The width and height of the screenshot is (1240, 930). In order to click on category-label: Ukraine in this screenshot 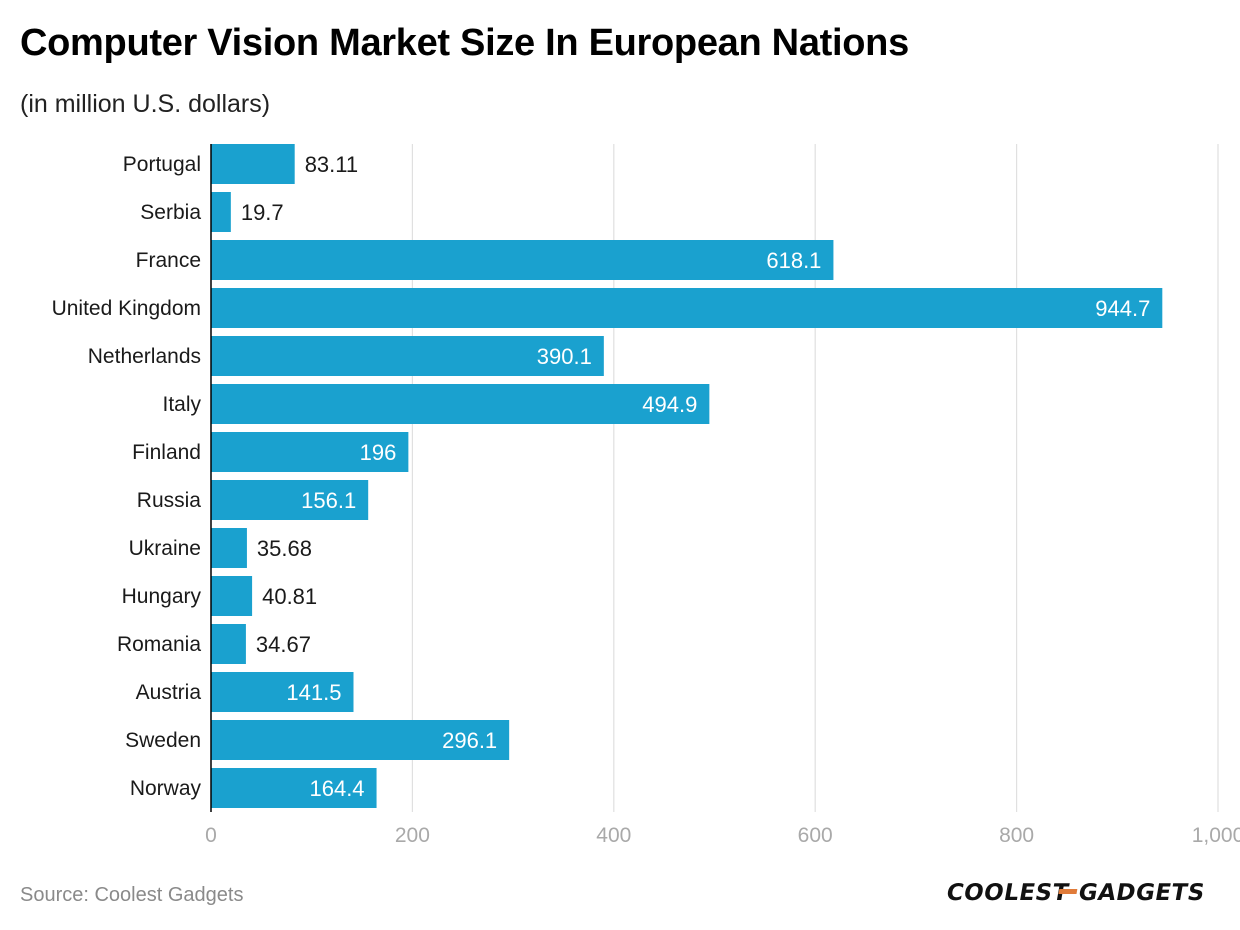, I will do `click(165, 548)`.